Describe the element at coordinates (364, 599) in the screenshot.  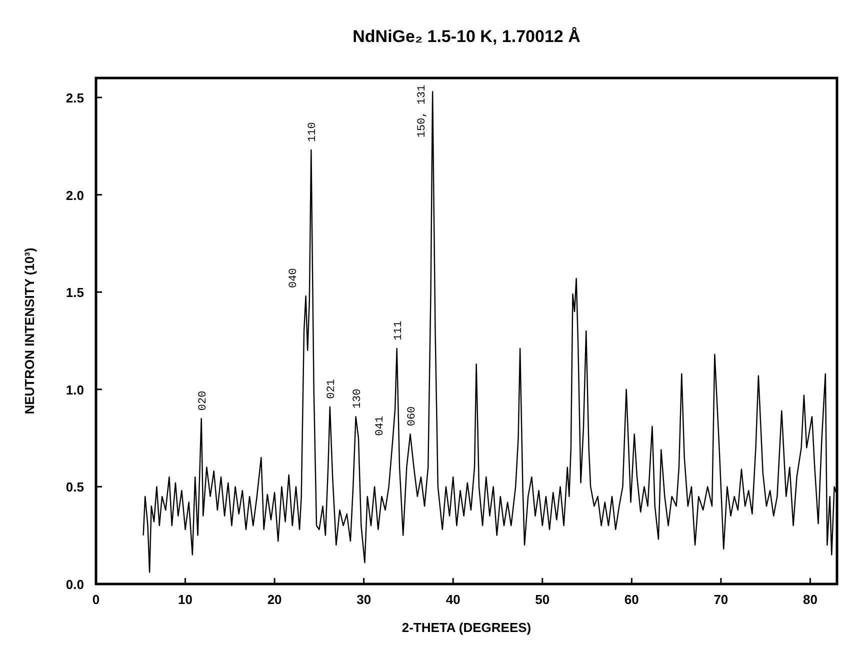
I see `x-tick-label: 30` at that location.